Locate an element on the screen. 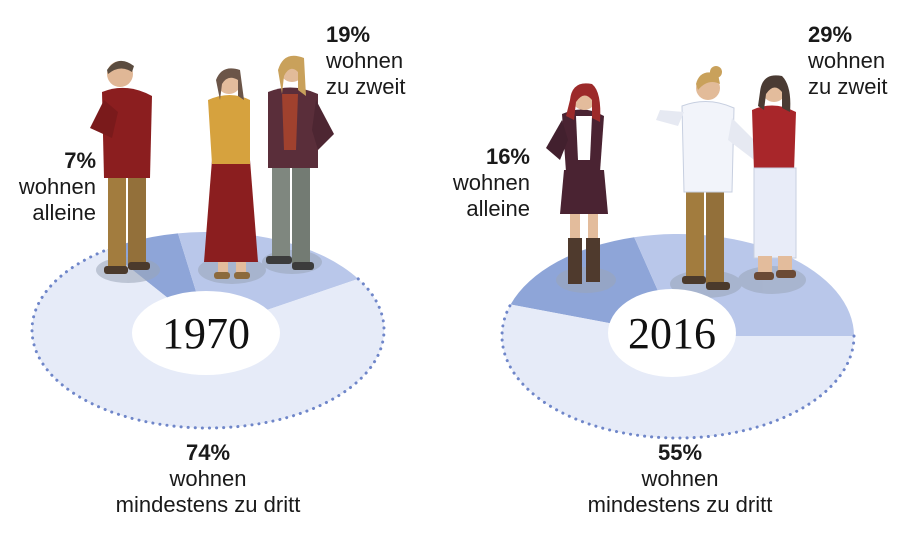  year-label: 1970 is located at coordinates (206, 333).